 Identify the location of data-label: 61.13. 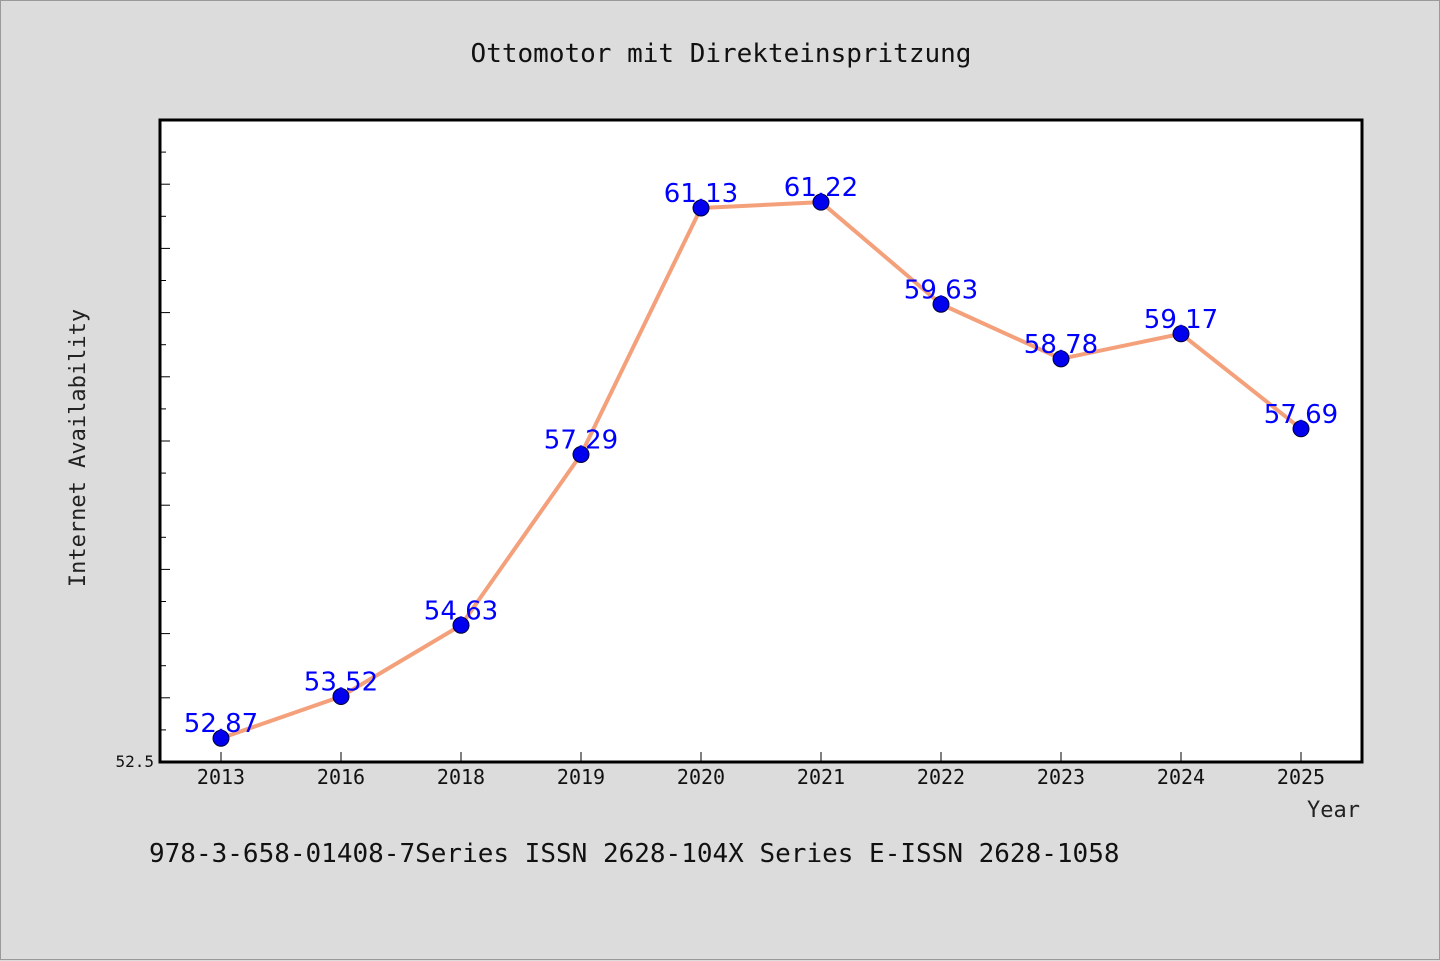
(701, 194).